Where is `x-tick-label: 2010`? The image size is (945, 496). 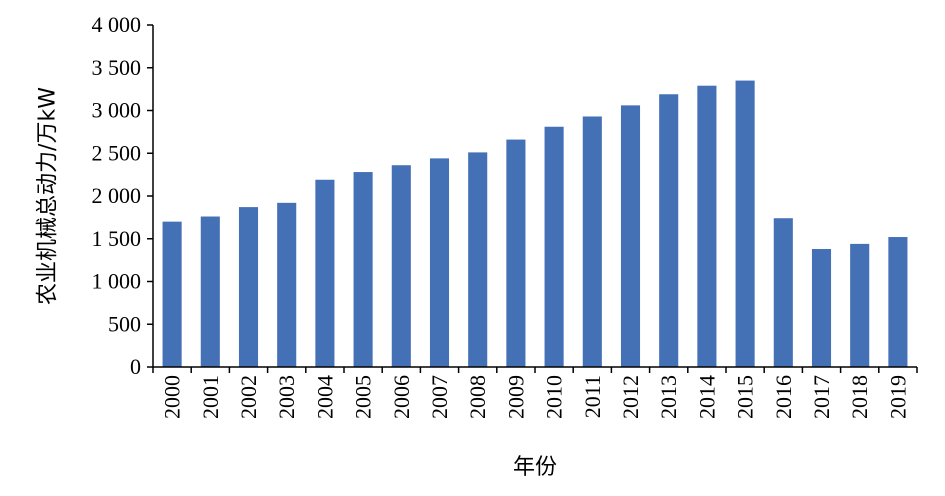 x-tick-label: 2010 is located at coordinates (554, 397).